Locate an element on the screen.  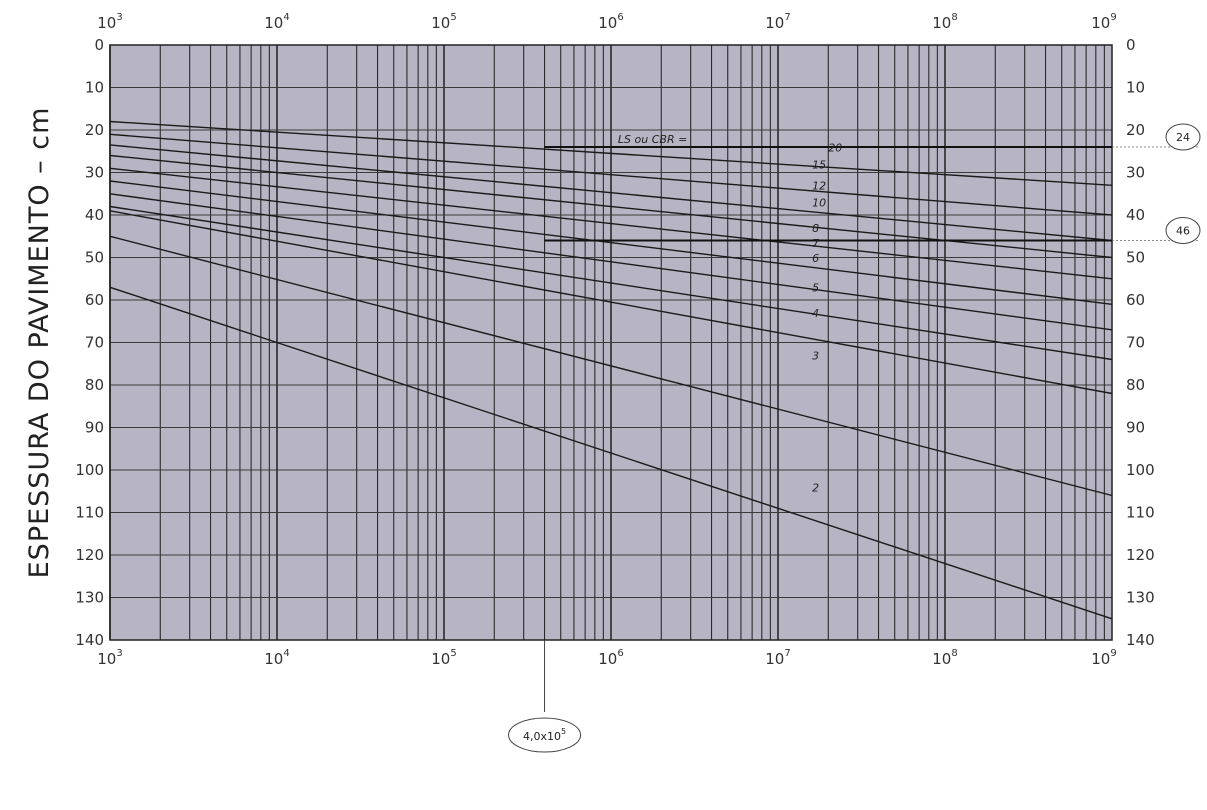
series-label-12: 12 is located at coordinates (819, 186).